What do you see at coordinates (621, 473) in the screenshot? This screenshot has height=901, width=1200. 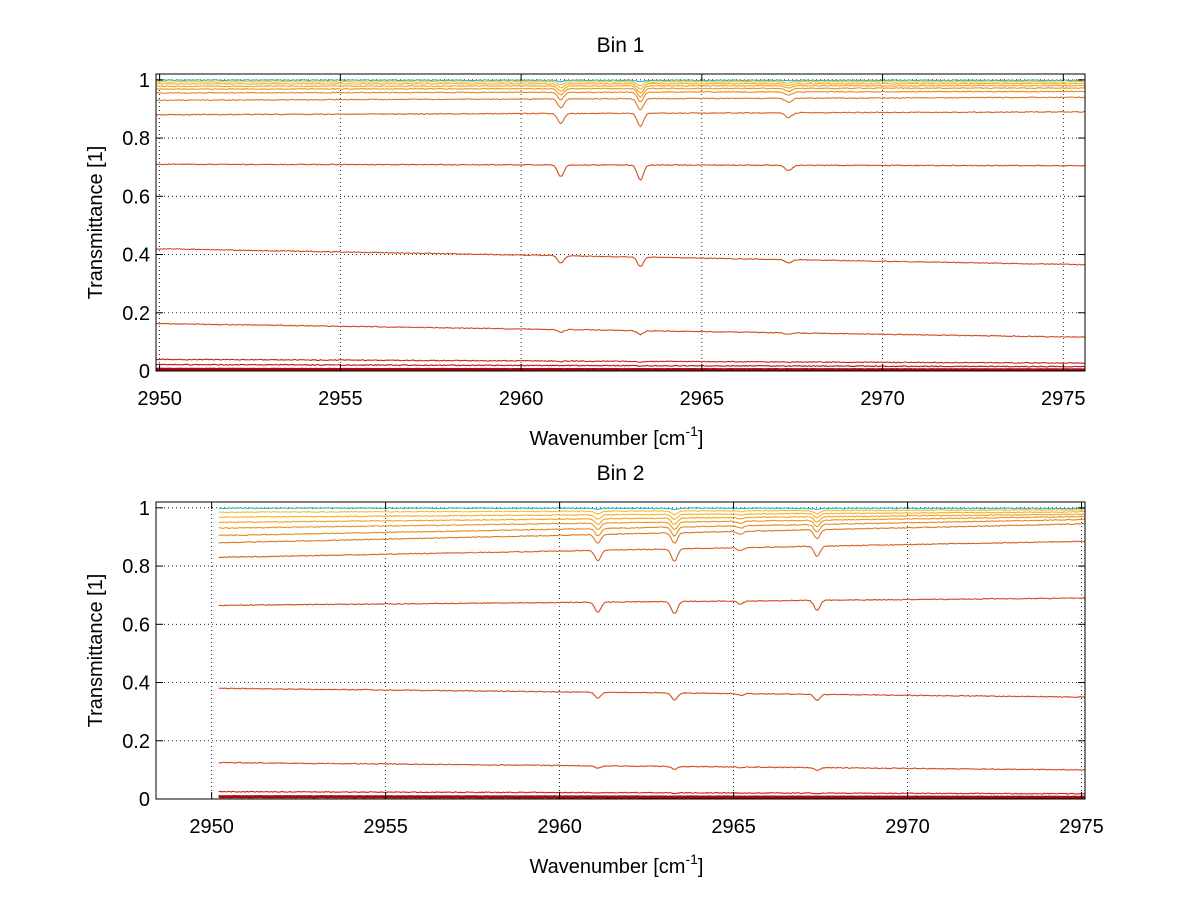 I see `chart-title: Bin 2` at bounding box center [621, 473].